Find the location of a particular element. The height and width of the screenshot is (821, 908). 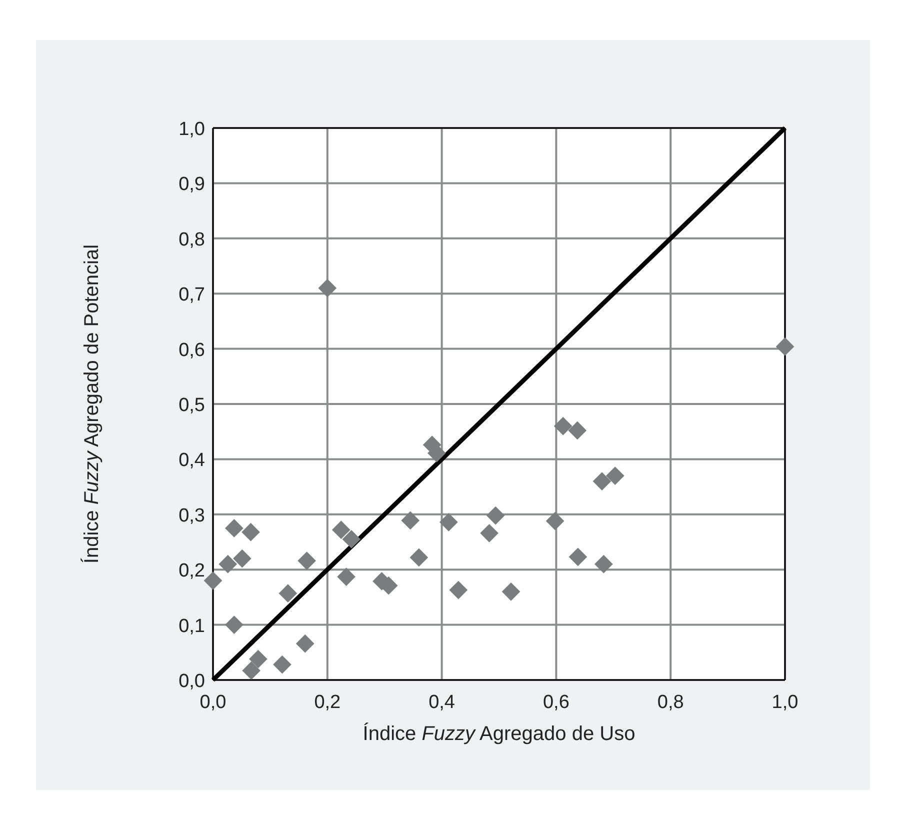

x-tick-label: 0,0 is located at coordinates (213, 702).